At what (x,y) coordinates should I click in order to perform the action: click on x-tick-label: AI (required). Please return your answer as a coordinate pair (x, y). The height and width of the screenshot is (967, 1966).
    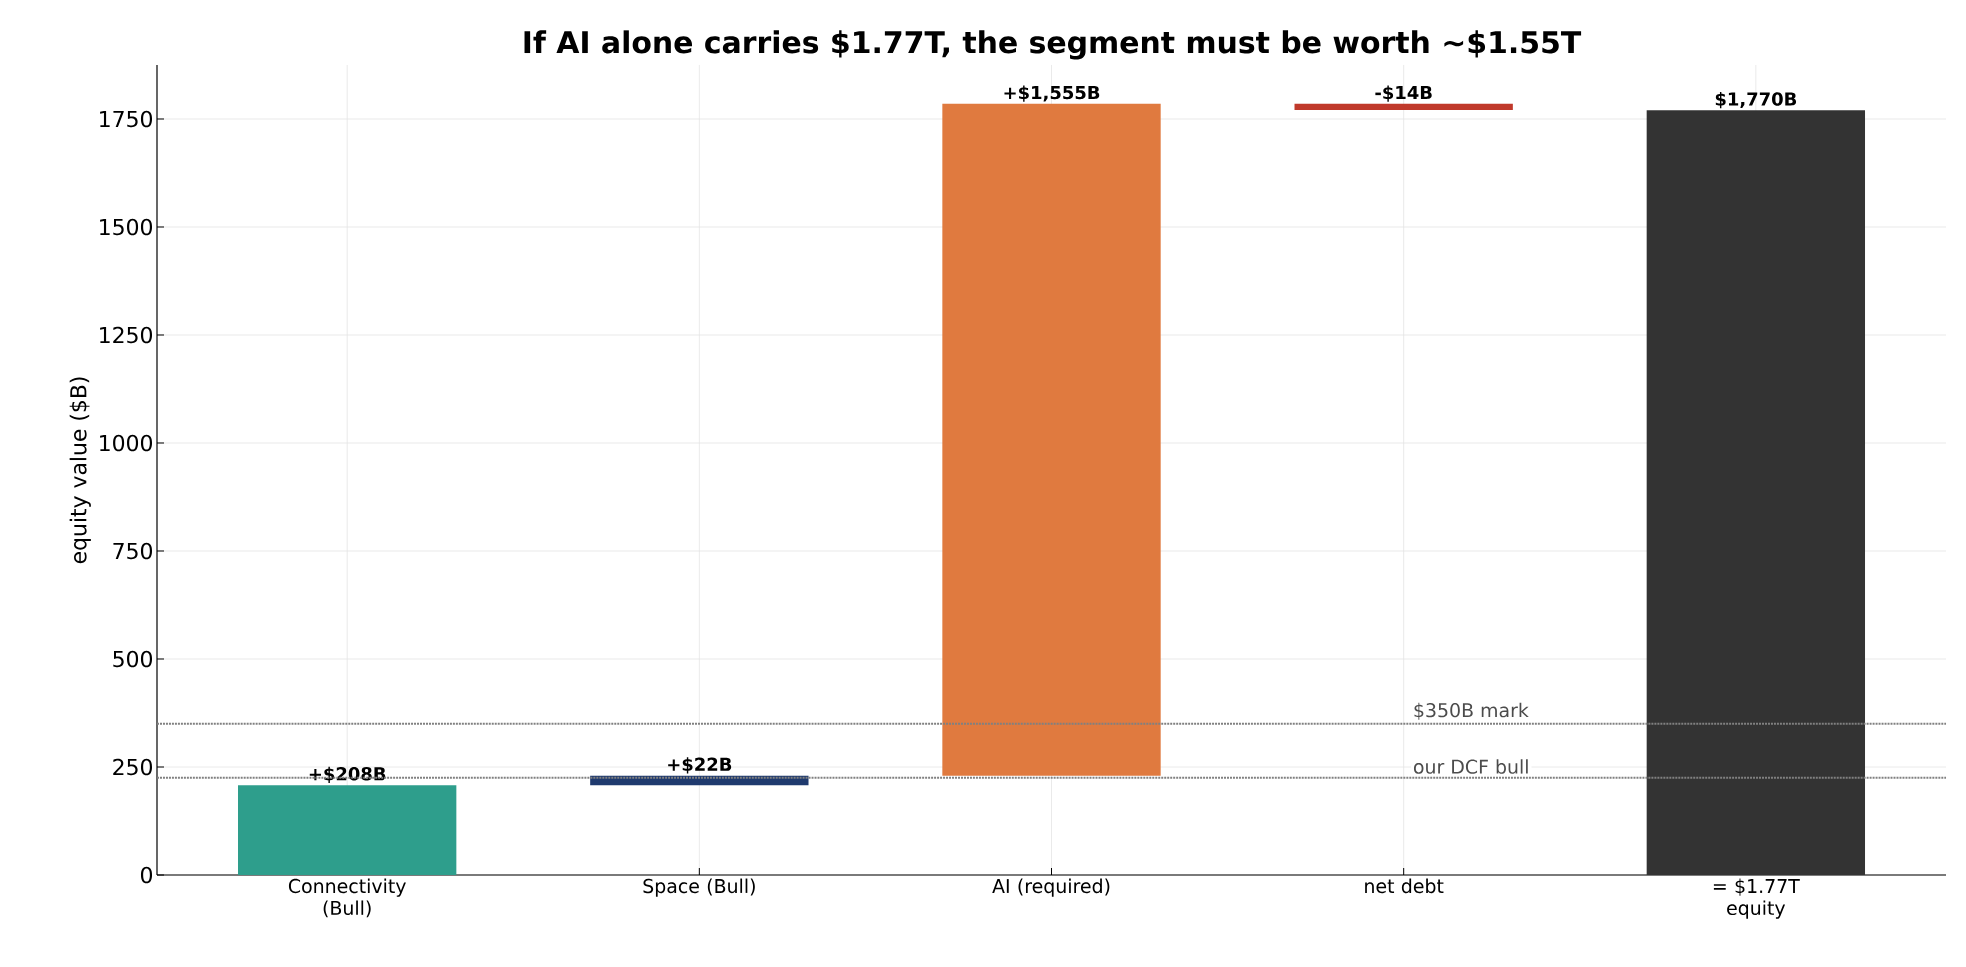
    Looking at the image, I should click on (1051, 887).